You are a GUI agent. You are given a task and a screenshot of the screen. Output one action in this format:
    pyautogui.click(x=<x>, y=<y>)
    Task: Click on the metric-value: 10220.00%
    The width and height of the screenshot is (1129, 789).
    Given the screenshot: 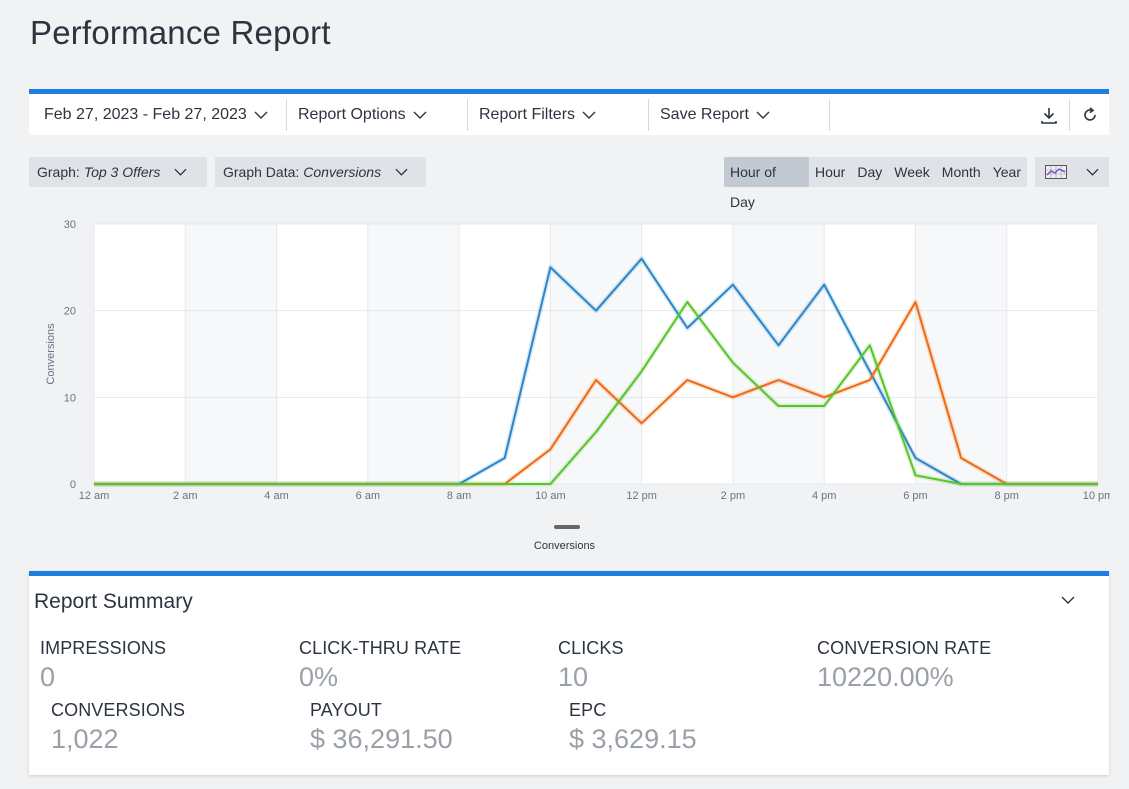 What is the action you would take?
    pyautogui.click(x=885, y=677)
    